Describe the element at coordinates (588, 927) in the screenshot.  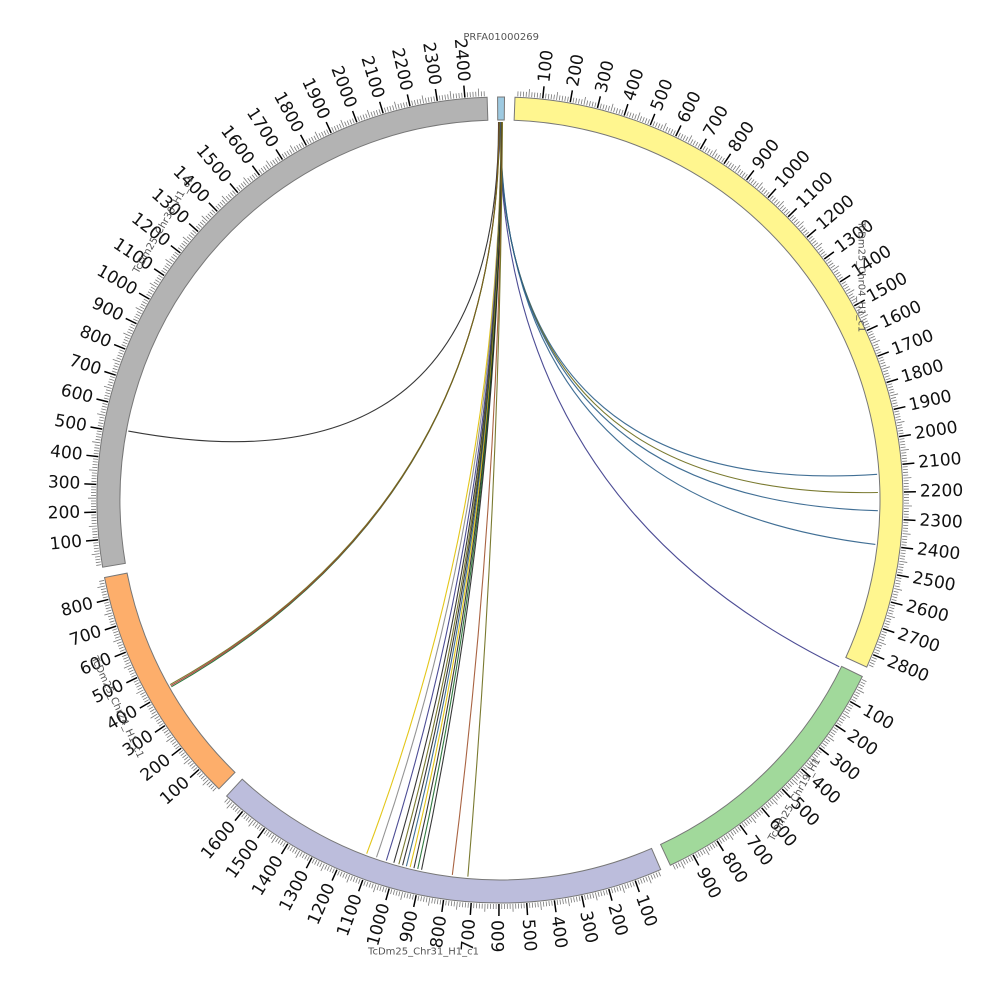
I see `tick-label: 300` at that location.